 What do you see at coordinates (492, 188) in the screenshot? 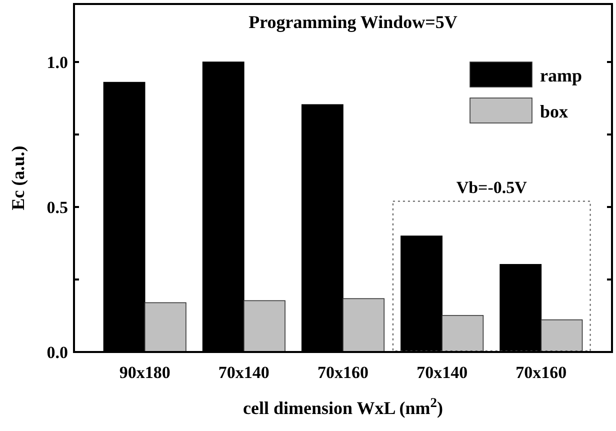
I see `annotation: Vb=-0.5V` at bounding box center [492, 188].